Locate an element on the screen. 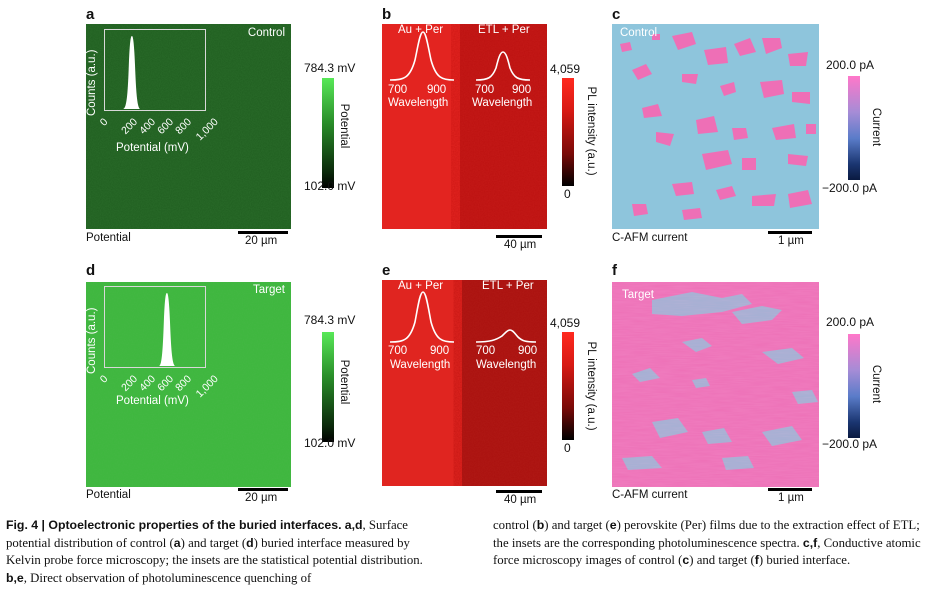 This screenshot has height=594, width=934. panel-letter-f: f is located at coordinates (614, 270).